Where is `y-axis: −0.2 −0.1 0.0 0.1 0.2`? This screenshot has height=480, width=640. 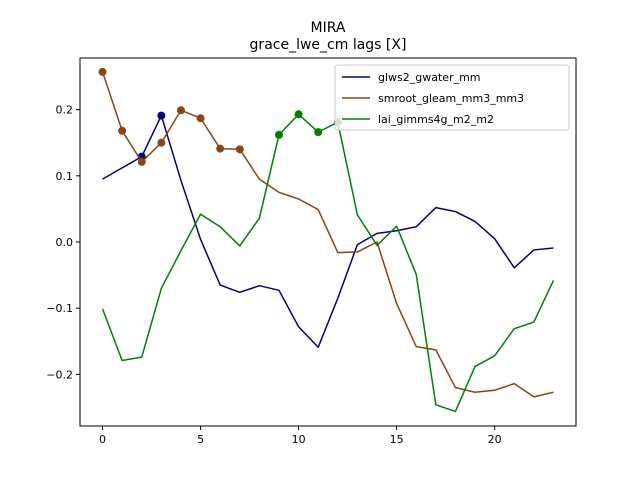
y-axis: −0.2 −0.1 0.0 0.1 0.2 is located at coordinates (63, 242).